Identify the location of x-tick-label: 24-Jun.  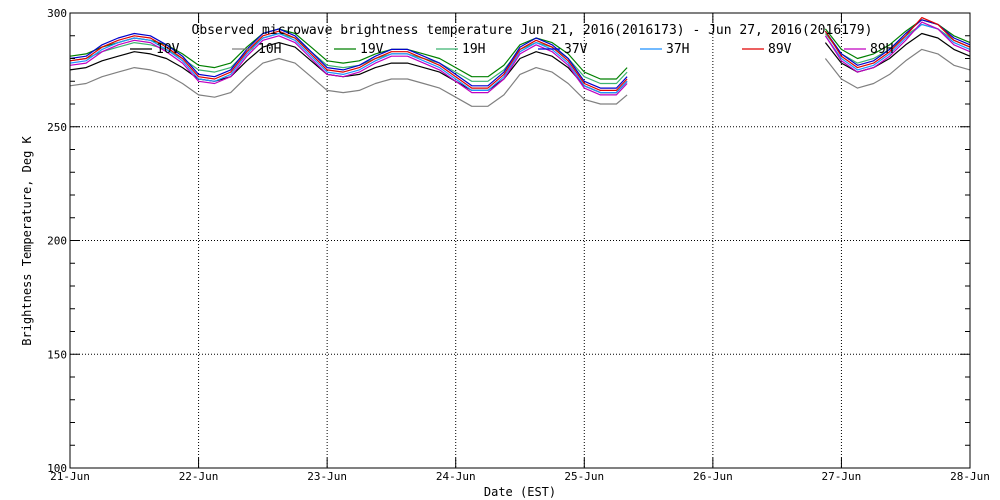
(456, 476).